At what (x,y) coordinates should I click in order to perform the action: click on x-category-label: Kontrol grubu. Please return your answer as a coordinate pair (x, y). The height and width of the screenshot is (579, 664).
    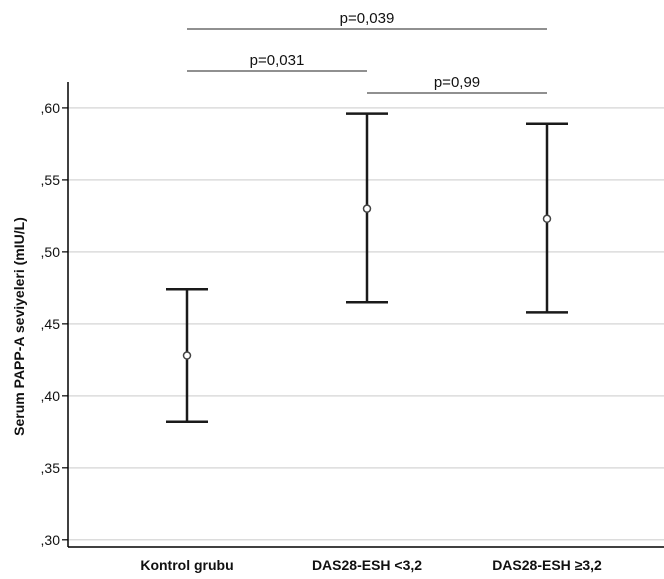
    Looking at the image, I should click on (186, 565).